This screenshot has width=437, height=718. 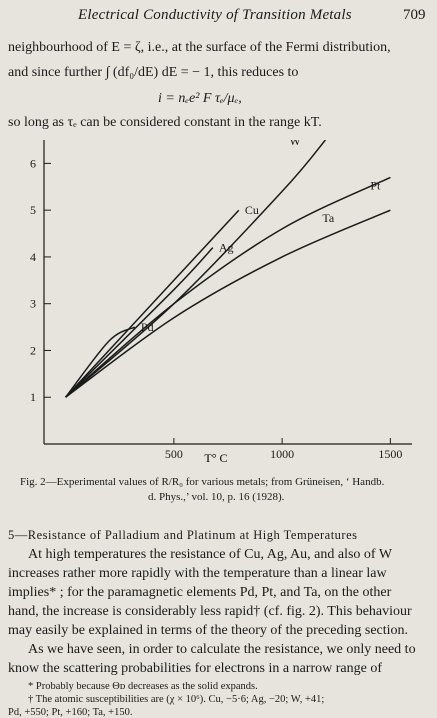 I want to click on y-tick-label-5: 5, so click(x=33, y=210).